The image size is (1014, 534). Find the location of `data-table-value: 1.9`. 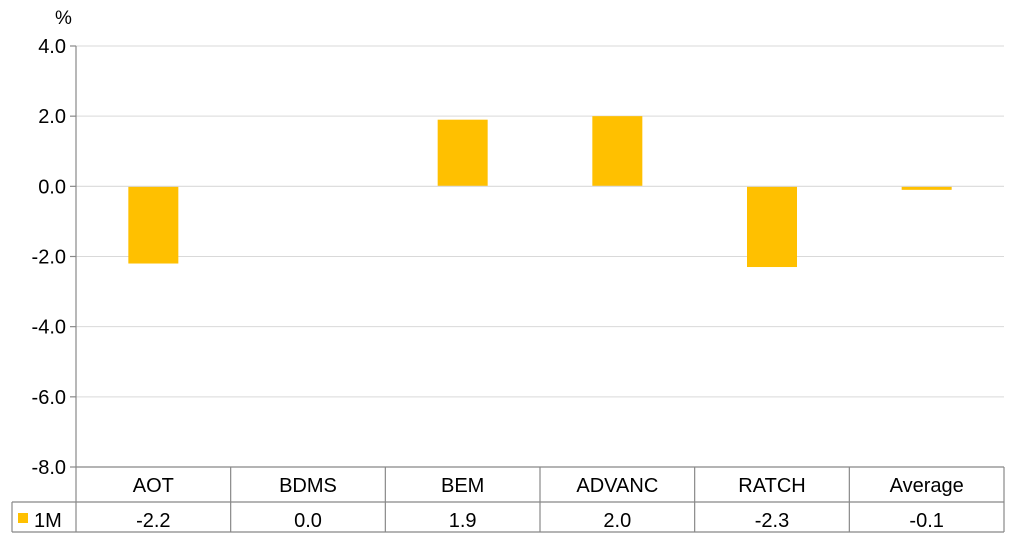

data-table-value: 1.9 is located at coordinates (463, 521).